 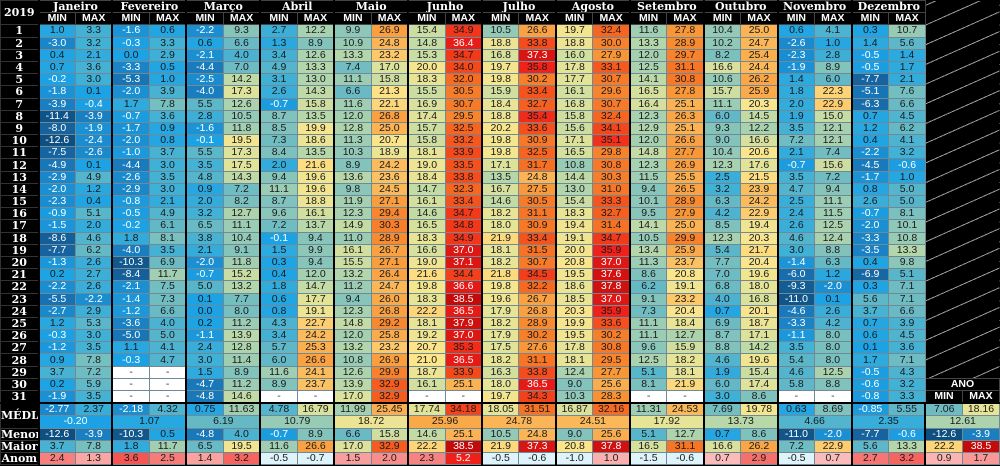 I want to click on max-temp-cell: 27.1, so click(x=389, y=201).